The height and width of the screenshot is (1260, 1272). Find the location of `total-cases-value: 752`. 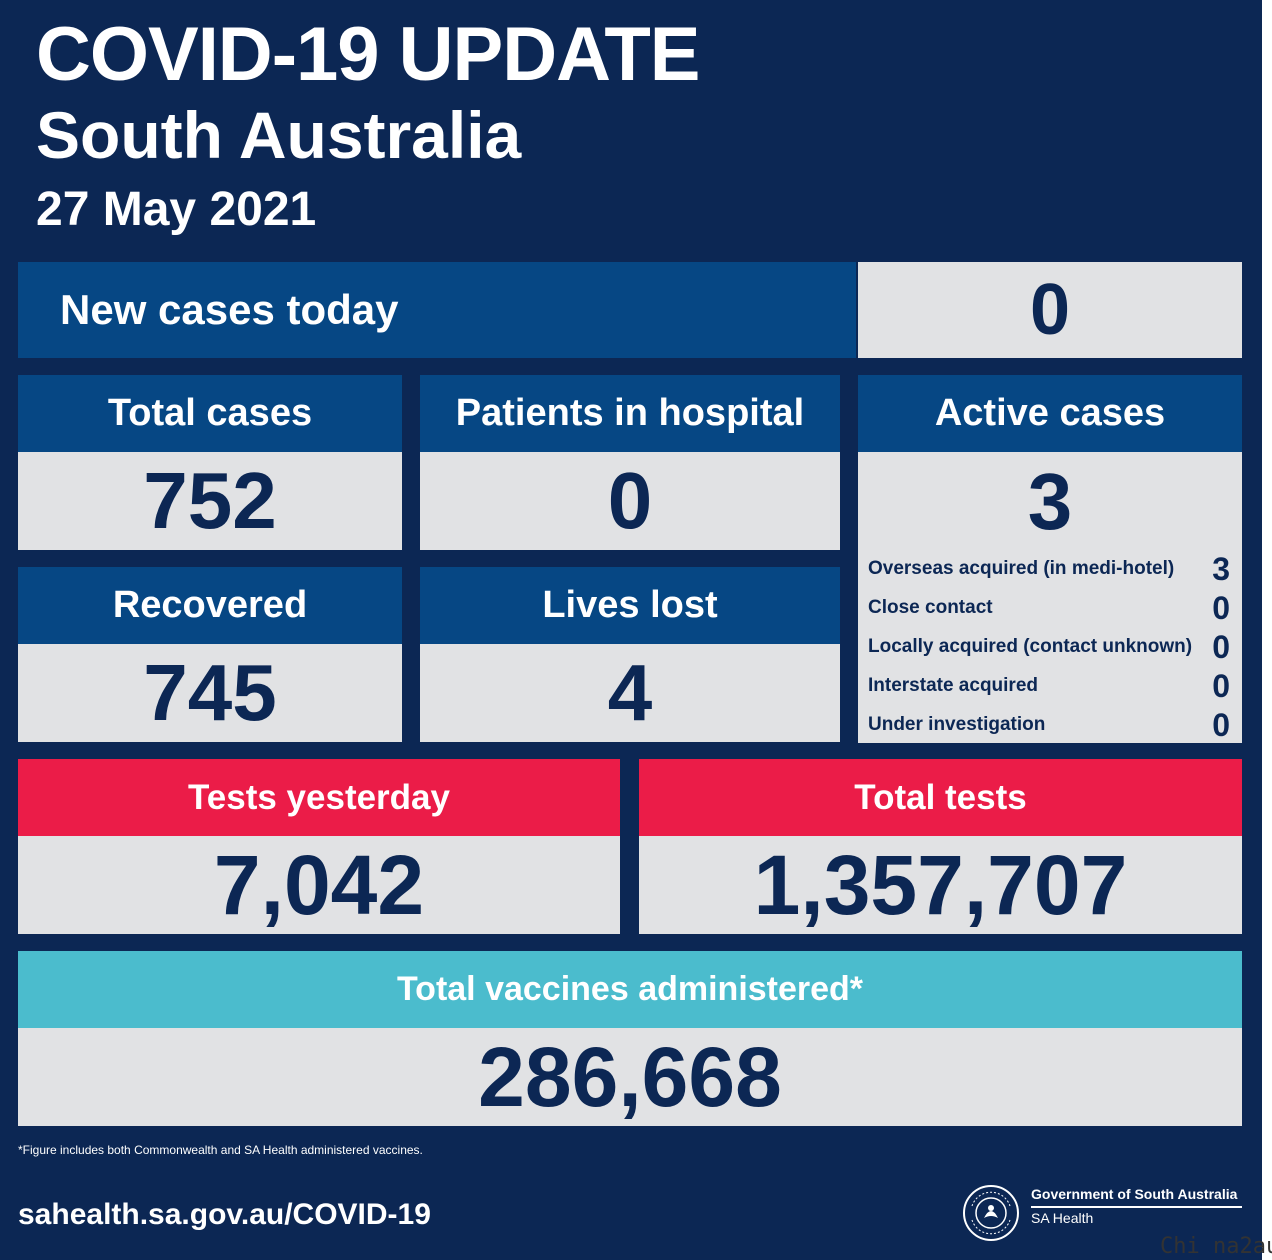

total-cases-value: 752 is located at coordinates (210, 501).